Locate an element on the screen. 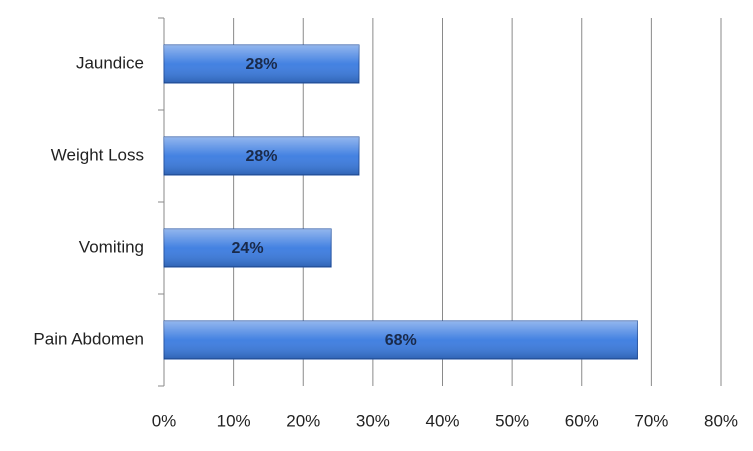 The height and width of the screenshot is (451, 753). y-tick-label: Weight Loss is located at coordinates (97, 154).